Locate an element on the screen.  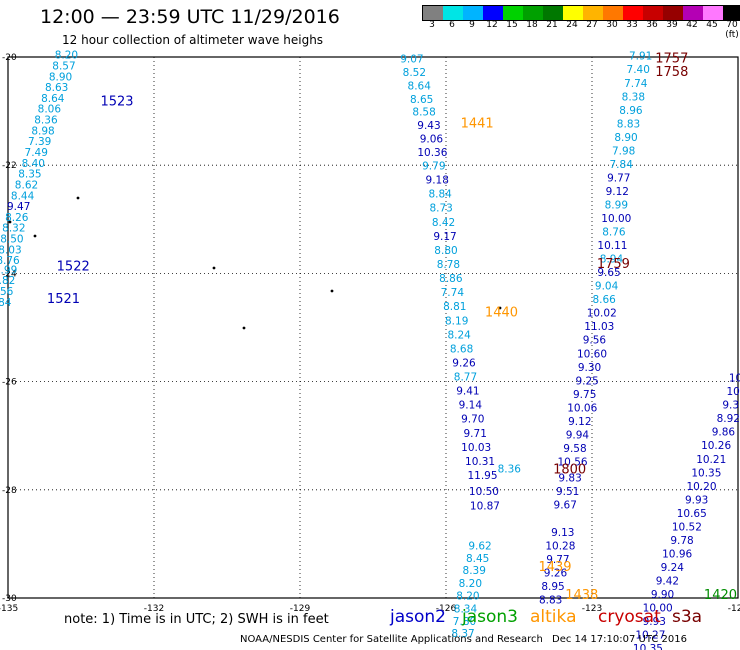
wave-height-value: 11.95 is located at coordinates (482, 476).